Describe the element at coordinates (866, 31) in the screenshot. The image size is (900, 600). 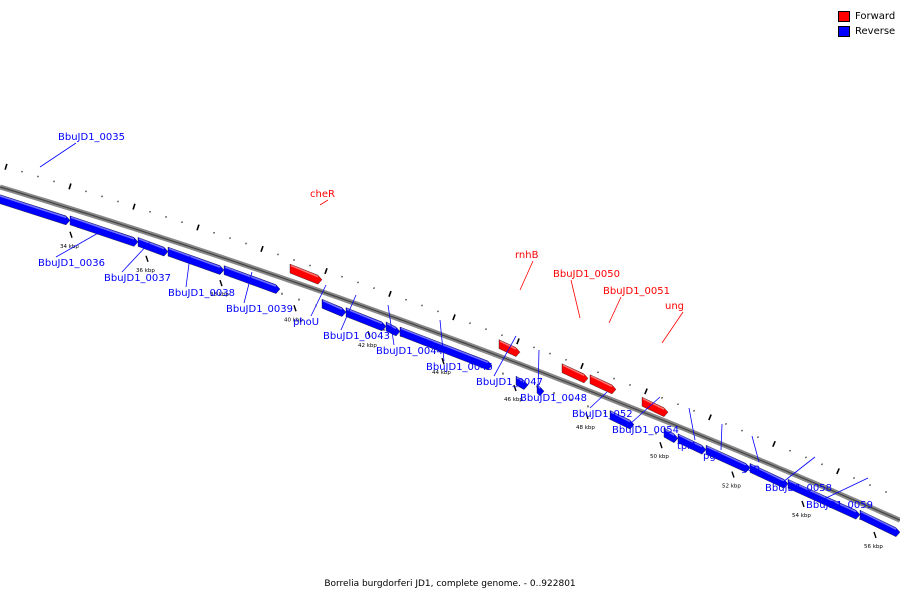
I see `legend-reverse: Reverse` at that location.